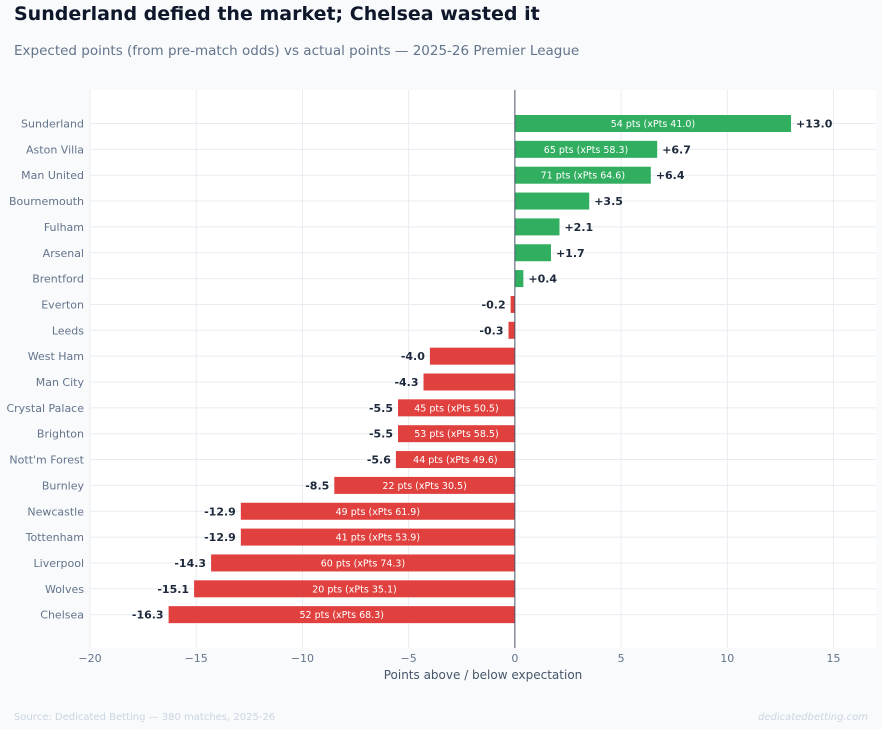 The width and height of the screenshot is (882, 729). What do you see at coordinates (409, 658) in the screenshot?
I see `x-tick-label: −5` at bounding box center [409, 658].